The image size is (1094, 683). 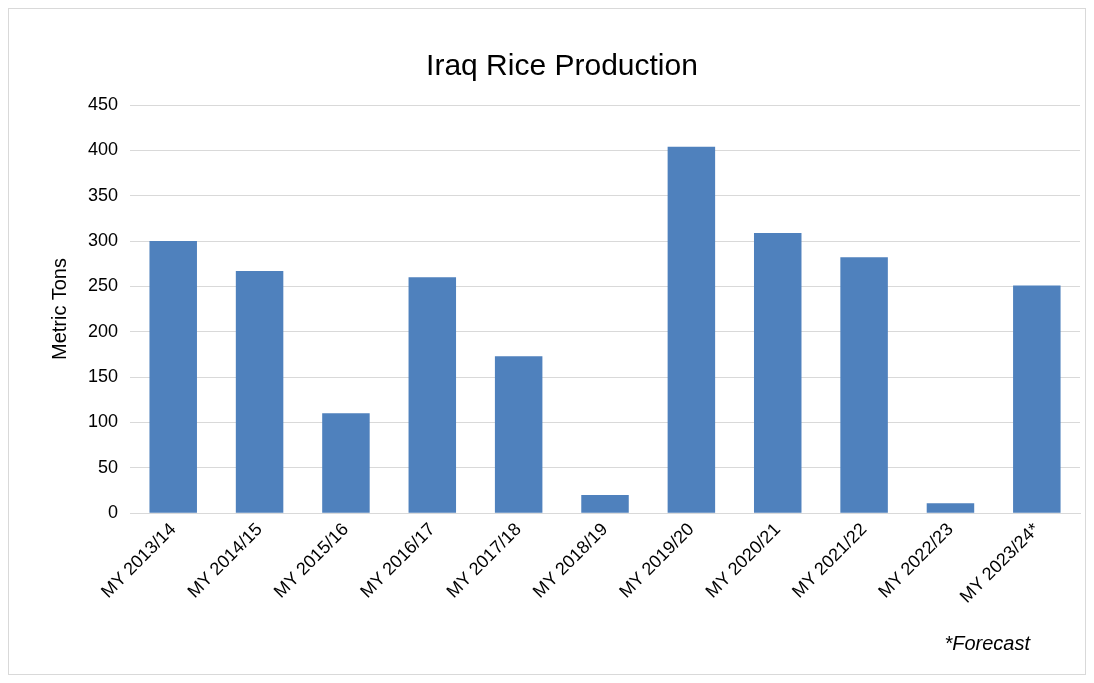 What do you see at coordinates (58, 309) in the screenshot?
I see `y-axis-title: Metric Tons` at bounding box center [58, 309].